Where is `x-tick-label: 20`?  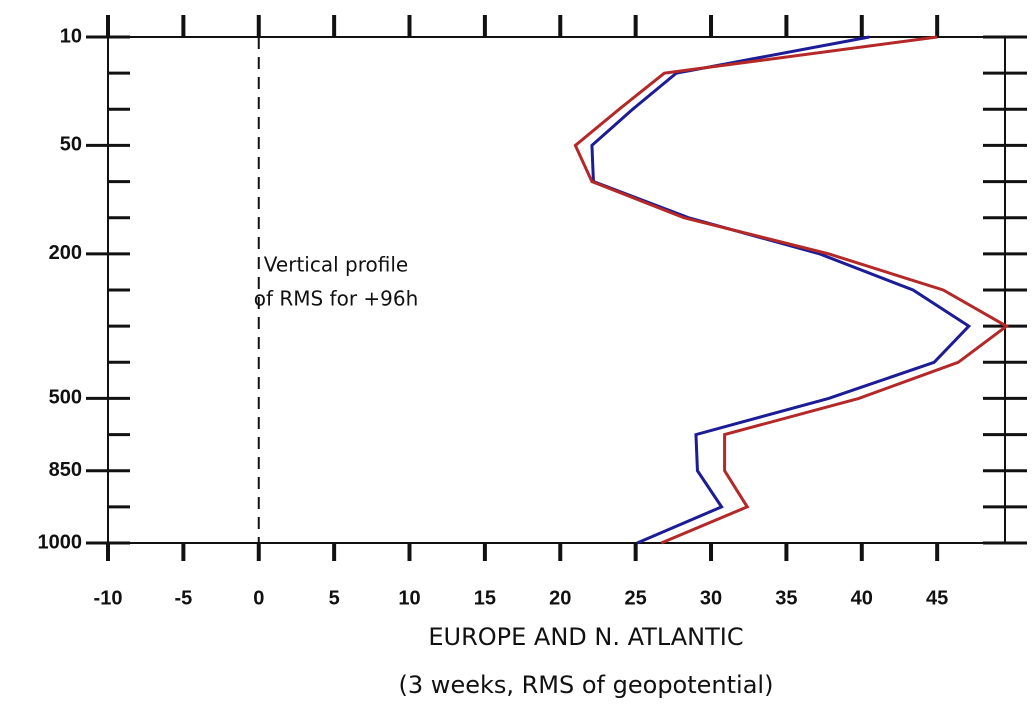 x-tick-label: 20 is located at coordinates (560, 598).